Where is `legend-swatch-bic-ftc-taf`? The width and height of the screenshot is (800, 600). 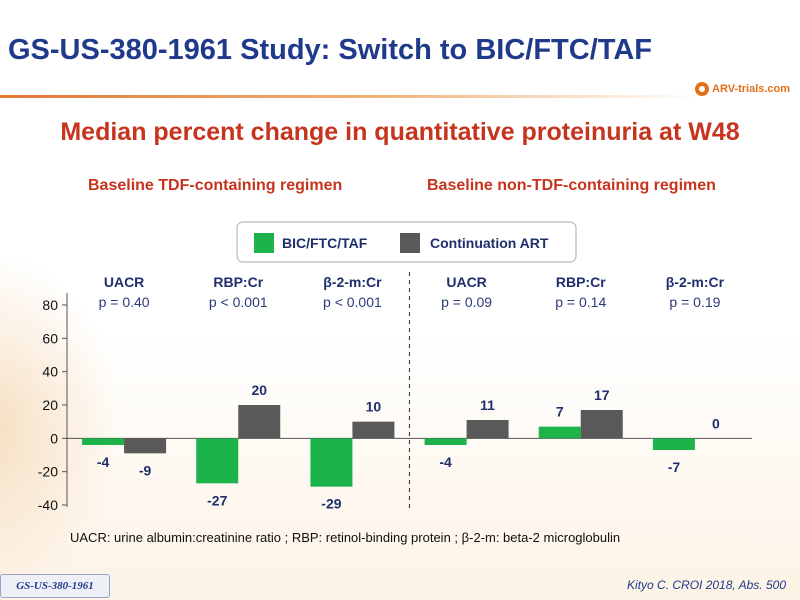
legend-swatch-bic-ftc-taf is located at coordinates (264, 243).